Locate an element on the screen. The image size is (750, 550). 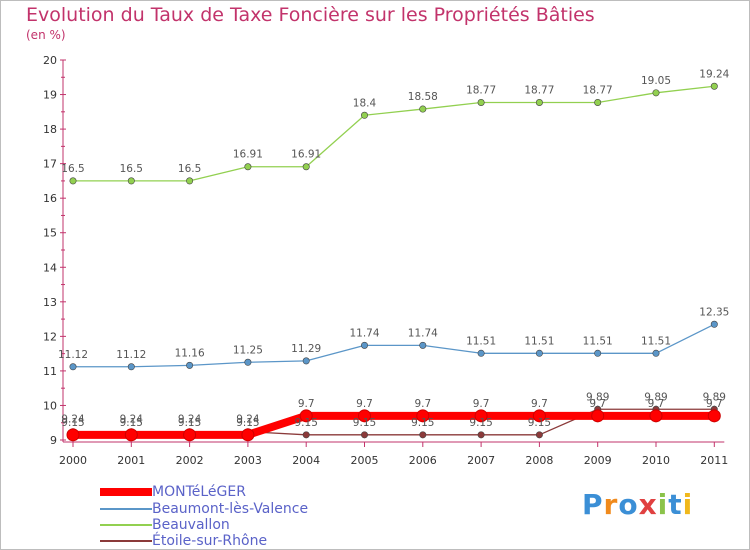
y-tick-label: 17 is located at coordinates (50, 164).